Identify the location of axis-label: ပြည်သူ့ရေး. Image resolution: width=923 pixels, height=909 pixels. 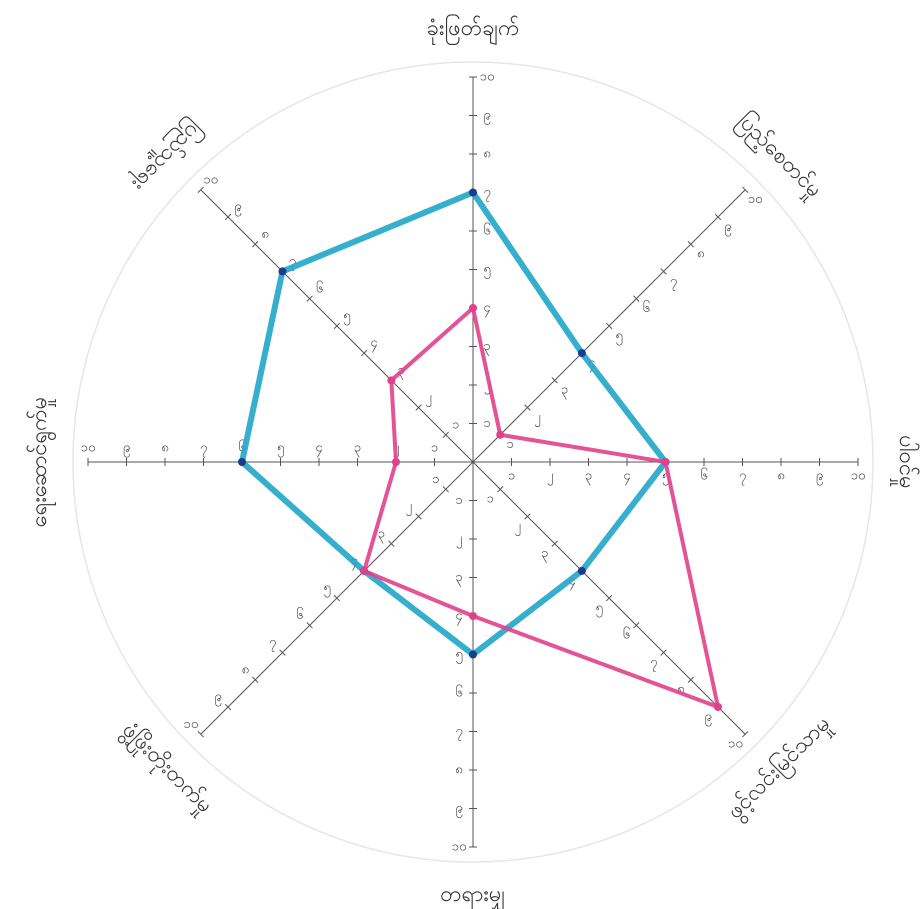
(166, 155).